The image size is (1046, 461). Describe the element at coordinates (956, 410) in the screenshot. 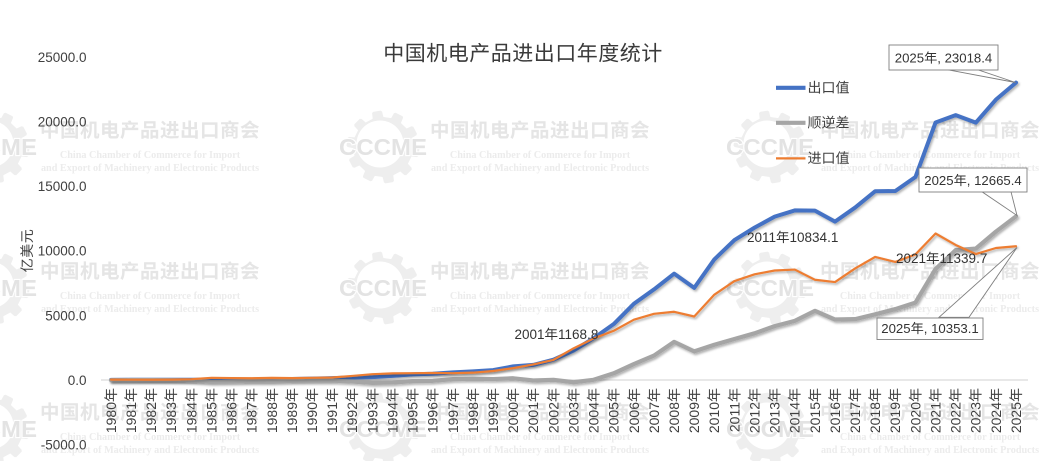

I see `x-tick-label: 2022年` at that location.